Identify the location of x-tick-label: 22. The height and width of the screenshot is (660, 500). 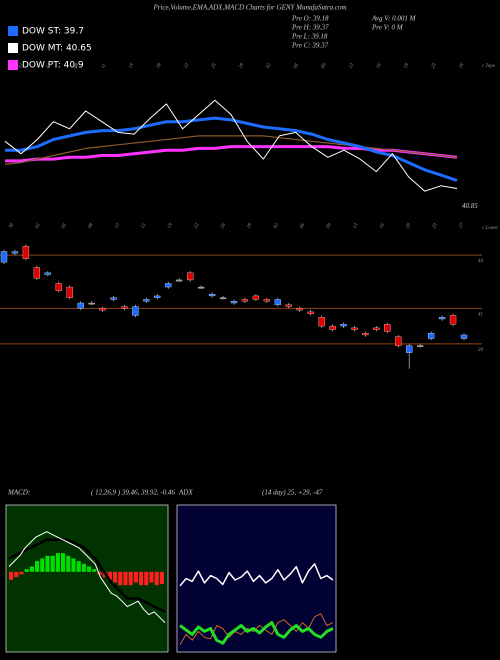
(197, 225).